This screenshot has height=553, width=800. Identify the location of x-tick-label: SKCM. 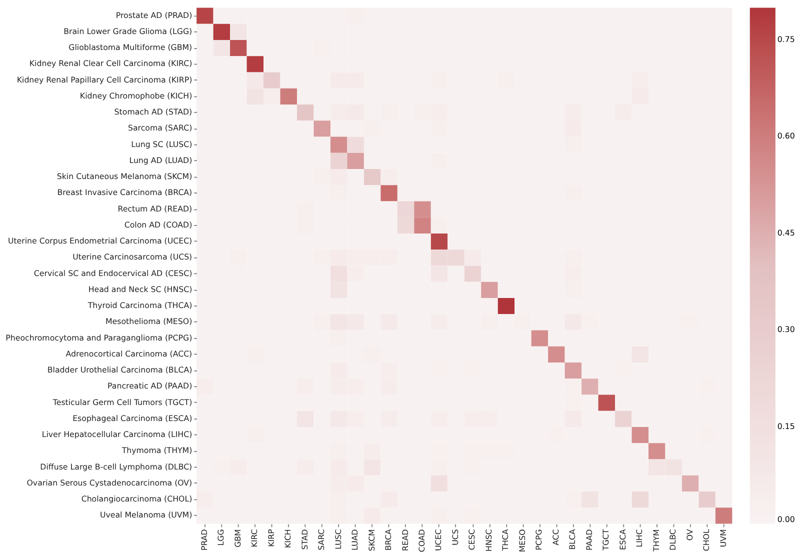
(371, 540).